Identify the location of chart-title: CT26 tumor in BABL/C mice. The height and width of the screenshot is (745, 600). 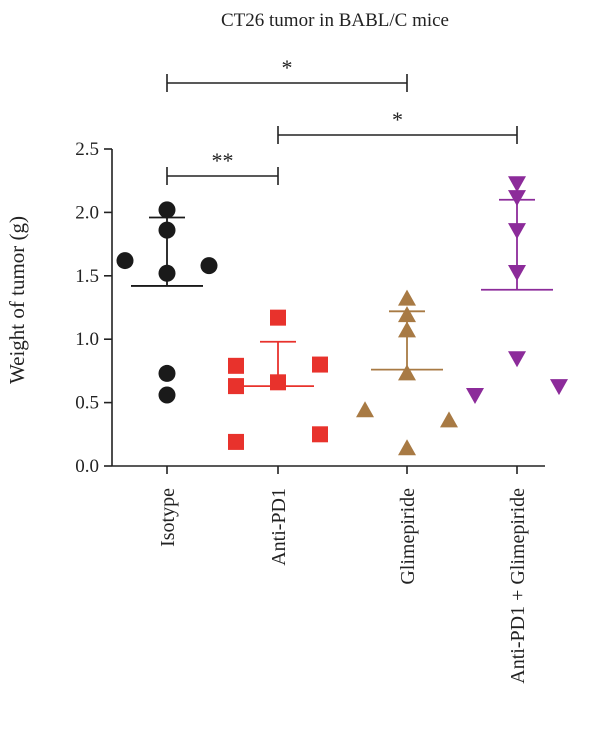
(335, 20).